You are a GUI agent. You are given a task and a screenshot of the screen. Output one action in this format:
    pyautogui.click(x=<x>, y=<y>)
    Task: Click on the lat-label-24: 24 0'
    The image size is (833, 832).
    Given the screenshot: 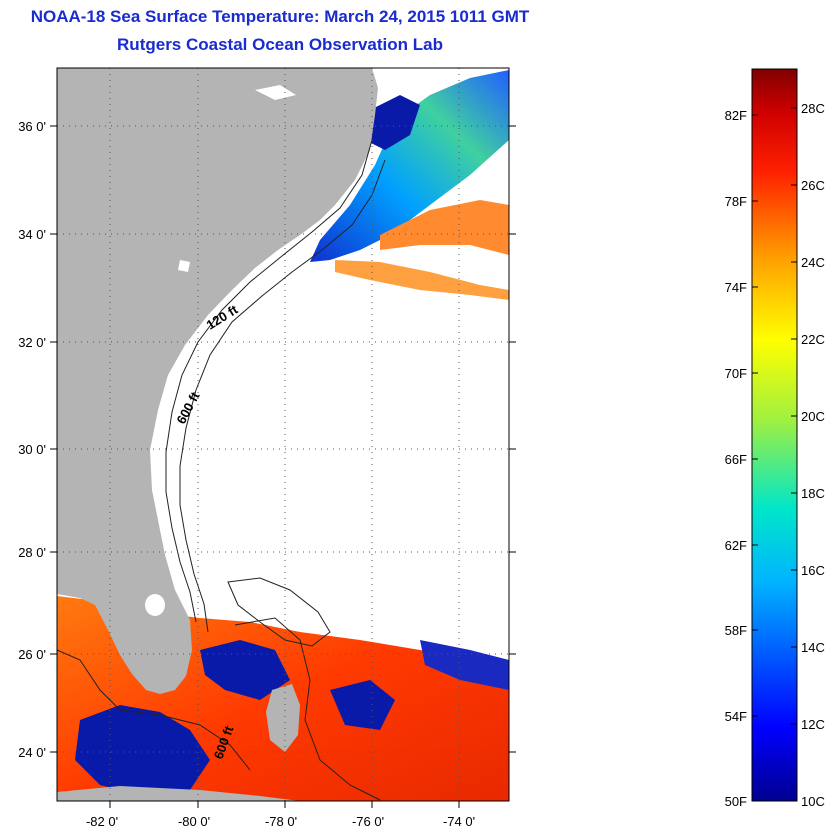 What is the action you would take?
    pyautogui.click(x=32, y=752)
    